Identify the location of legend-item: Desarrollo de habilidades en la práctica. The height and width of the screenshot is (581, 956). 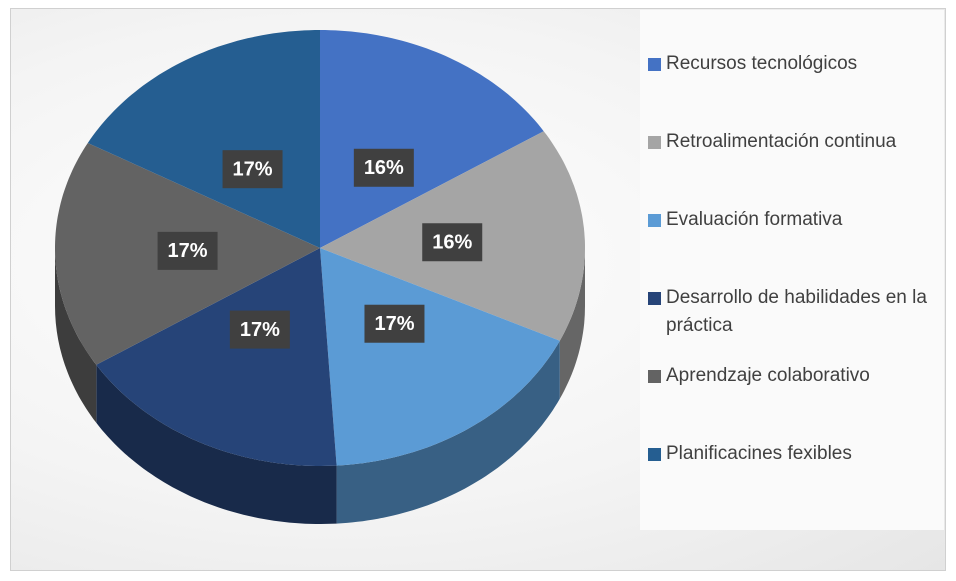
(798, 312).